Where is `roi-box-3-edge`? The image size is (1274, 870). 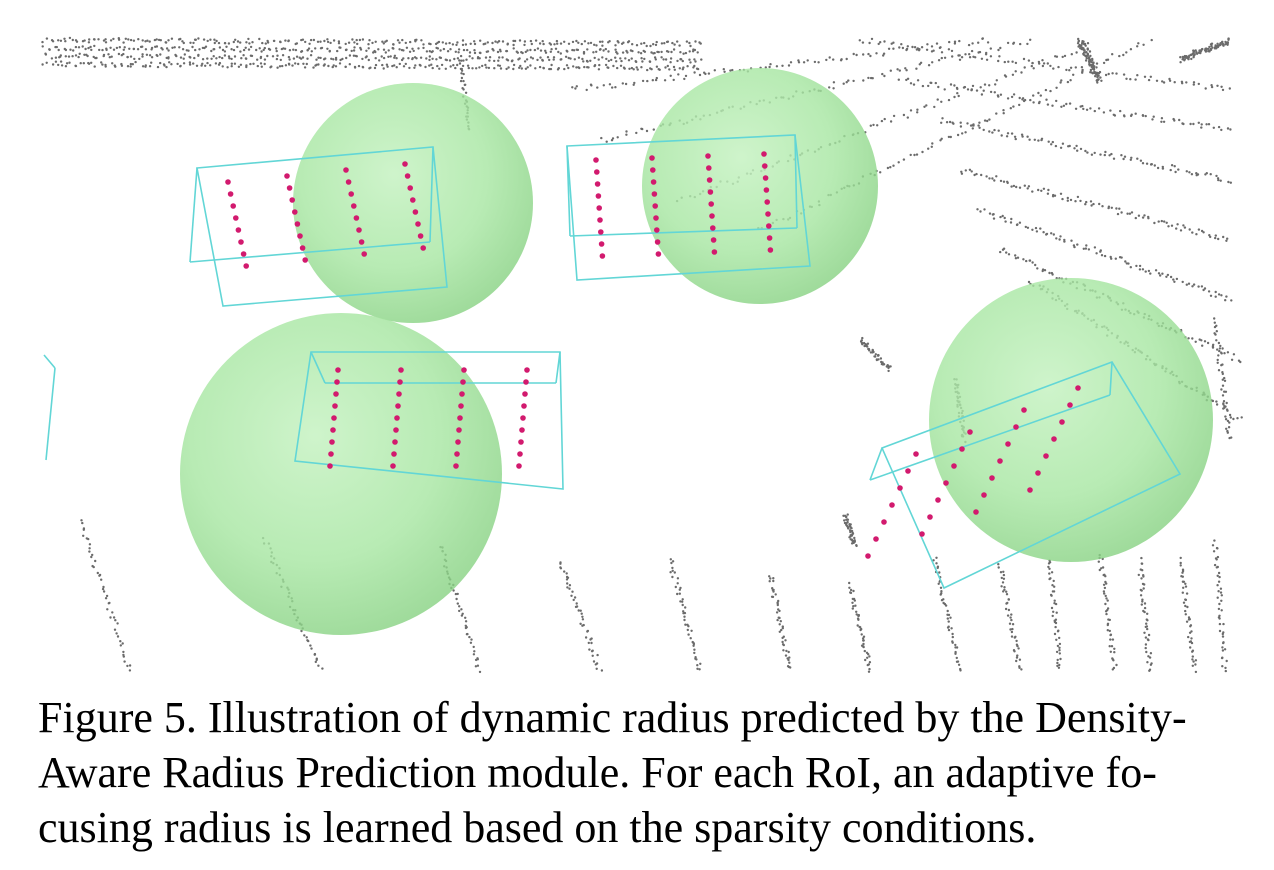
roi-box-3-edge is located at coordinates (558, 367).